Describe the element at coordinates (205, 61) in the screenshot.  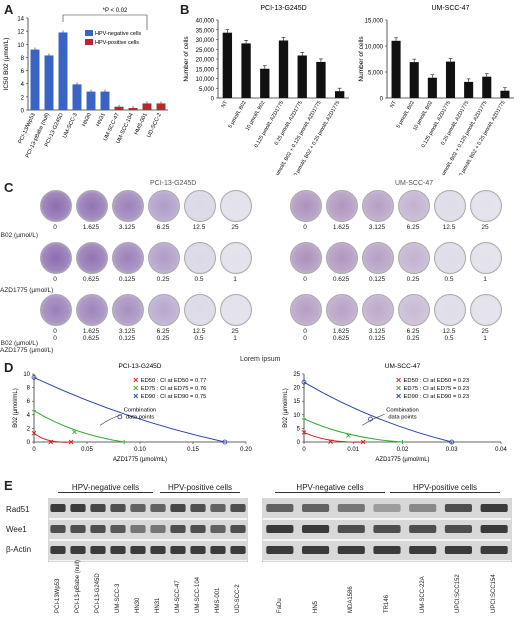
I see `y-tick-label-b: 20,000` at that location.